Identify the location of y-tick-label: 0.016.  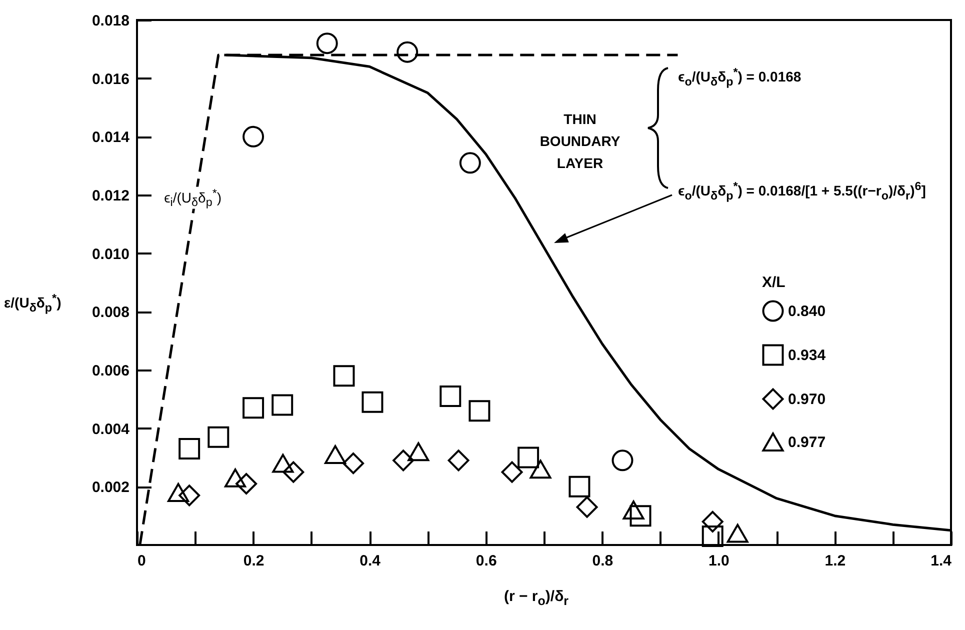
(111, 79).